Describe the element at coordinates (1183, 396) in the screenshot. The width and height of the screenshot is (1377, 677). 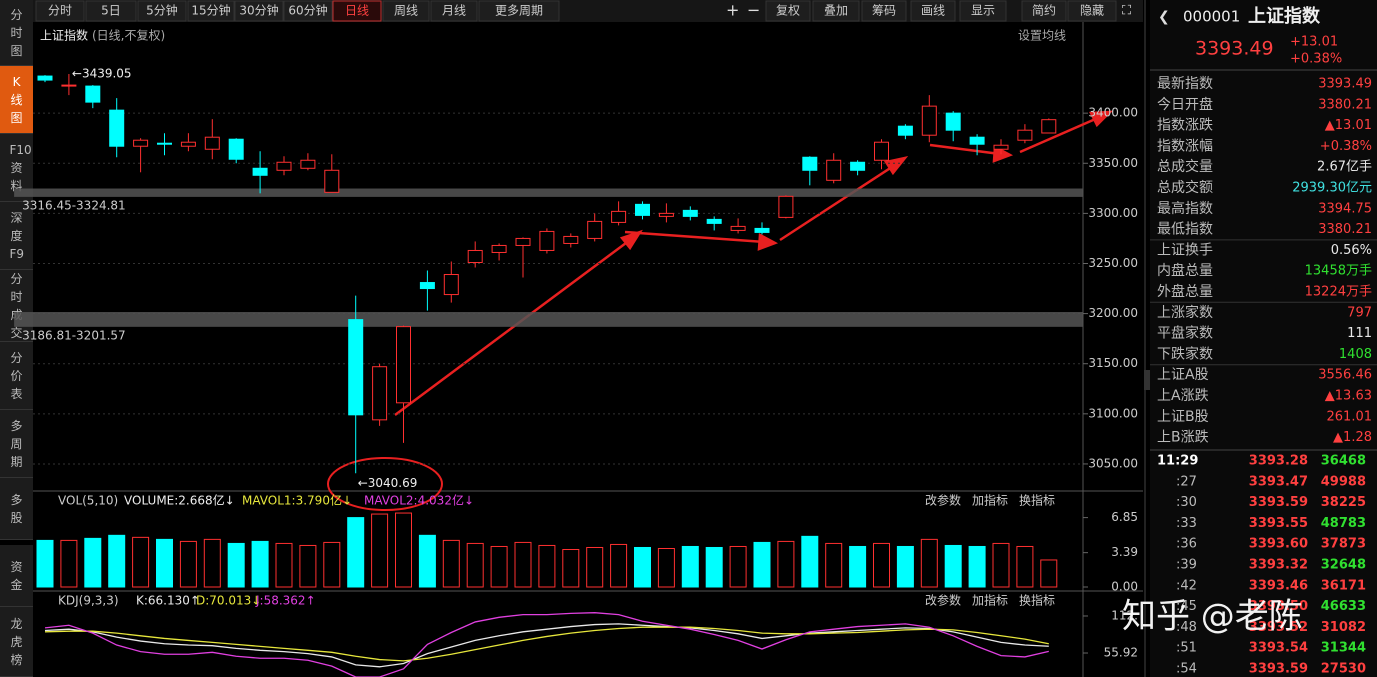
I see `stat-label: 上A涨跌` at that location.